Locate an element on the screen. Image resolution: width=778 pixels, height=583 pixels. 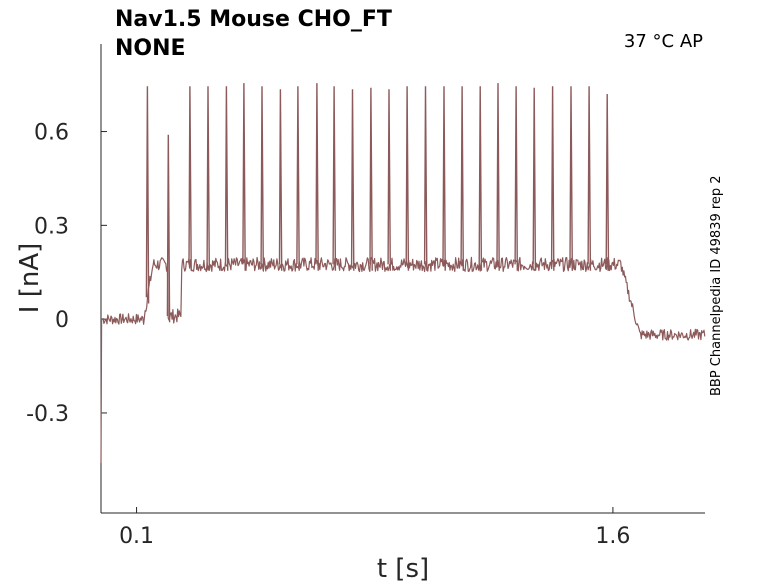
chart-title-line2: NONE is located at coordinates (150, 48).